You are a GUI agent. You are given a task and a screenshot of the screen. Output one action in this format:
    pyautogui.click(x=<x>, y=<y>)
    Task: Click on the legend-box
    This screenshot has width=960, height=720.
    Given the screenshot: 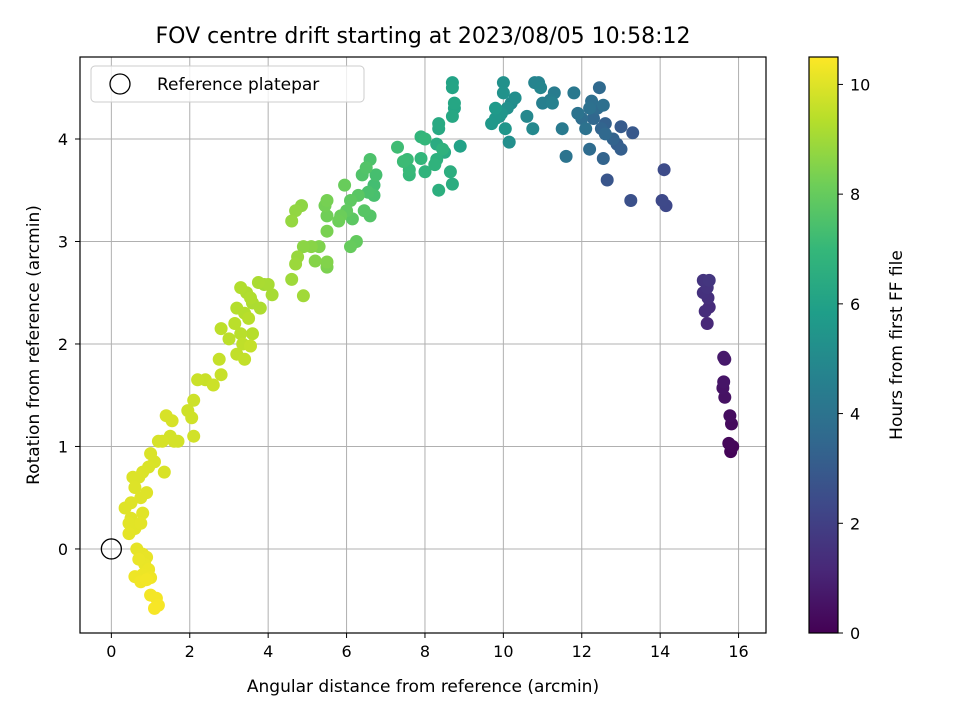 What is the action you would take?
    pyautogui.click(x=227, y=84)
    